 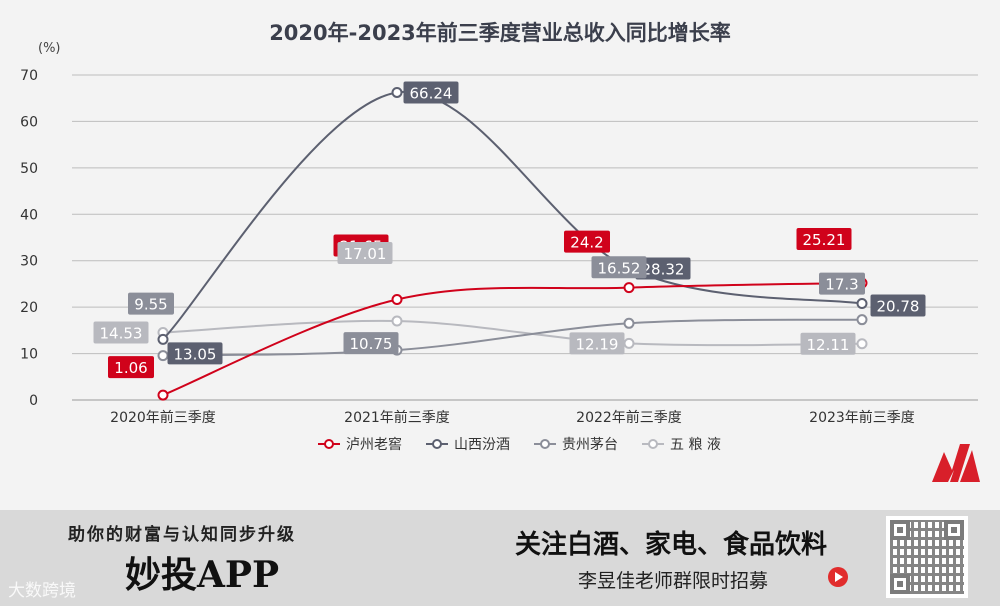 I want to click on banner-app-name: 妙投APP, so click(x=202, y=575).